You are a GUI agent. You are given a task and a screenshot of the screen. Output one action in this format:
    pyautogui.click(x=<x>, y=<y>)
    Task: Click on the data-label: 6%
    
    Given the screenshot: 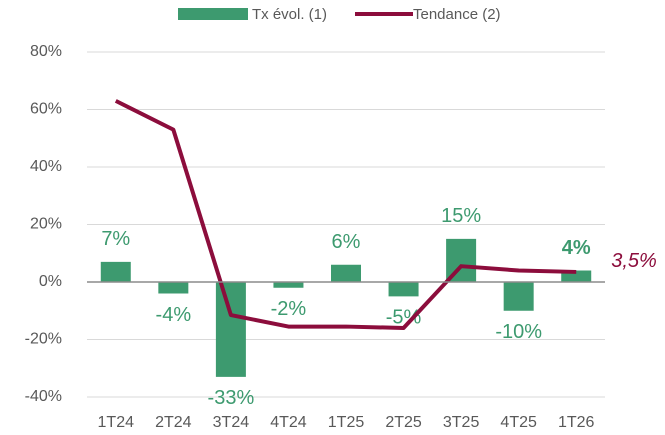 What is the action you would take?
    pyautogui.click(x=346, y=242)
    